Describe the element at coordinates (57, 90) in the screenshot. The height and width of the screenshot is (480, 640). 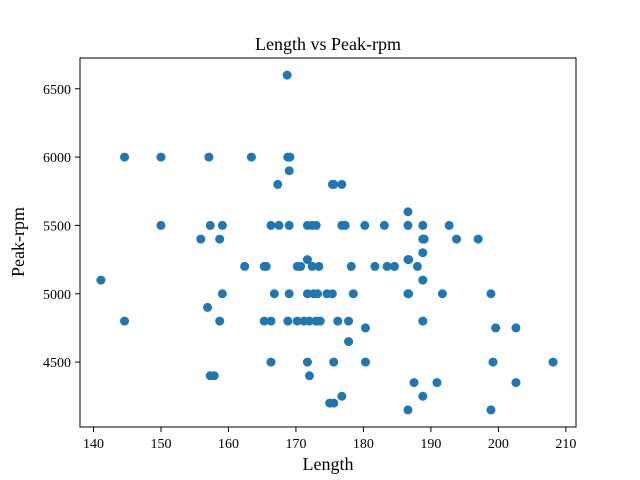
I see `y-tick-label: 6500` at that location.